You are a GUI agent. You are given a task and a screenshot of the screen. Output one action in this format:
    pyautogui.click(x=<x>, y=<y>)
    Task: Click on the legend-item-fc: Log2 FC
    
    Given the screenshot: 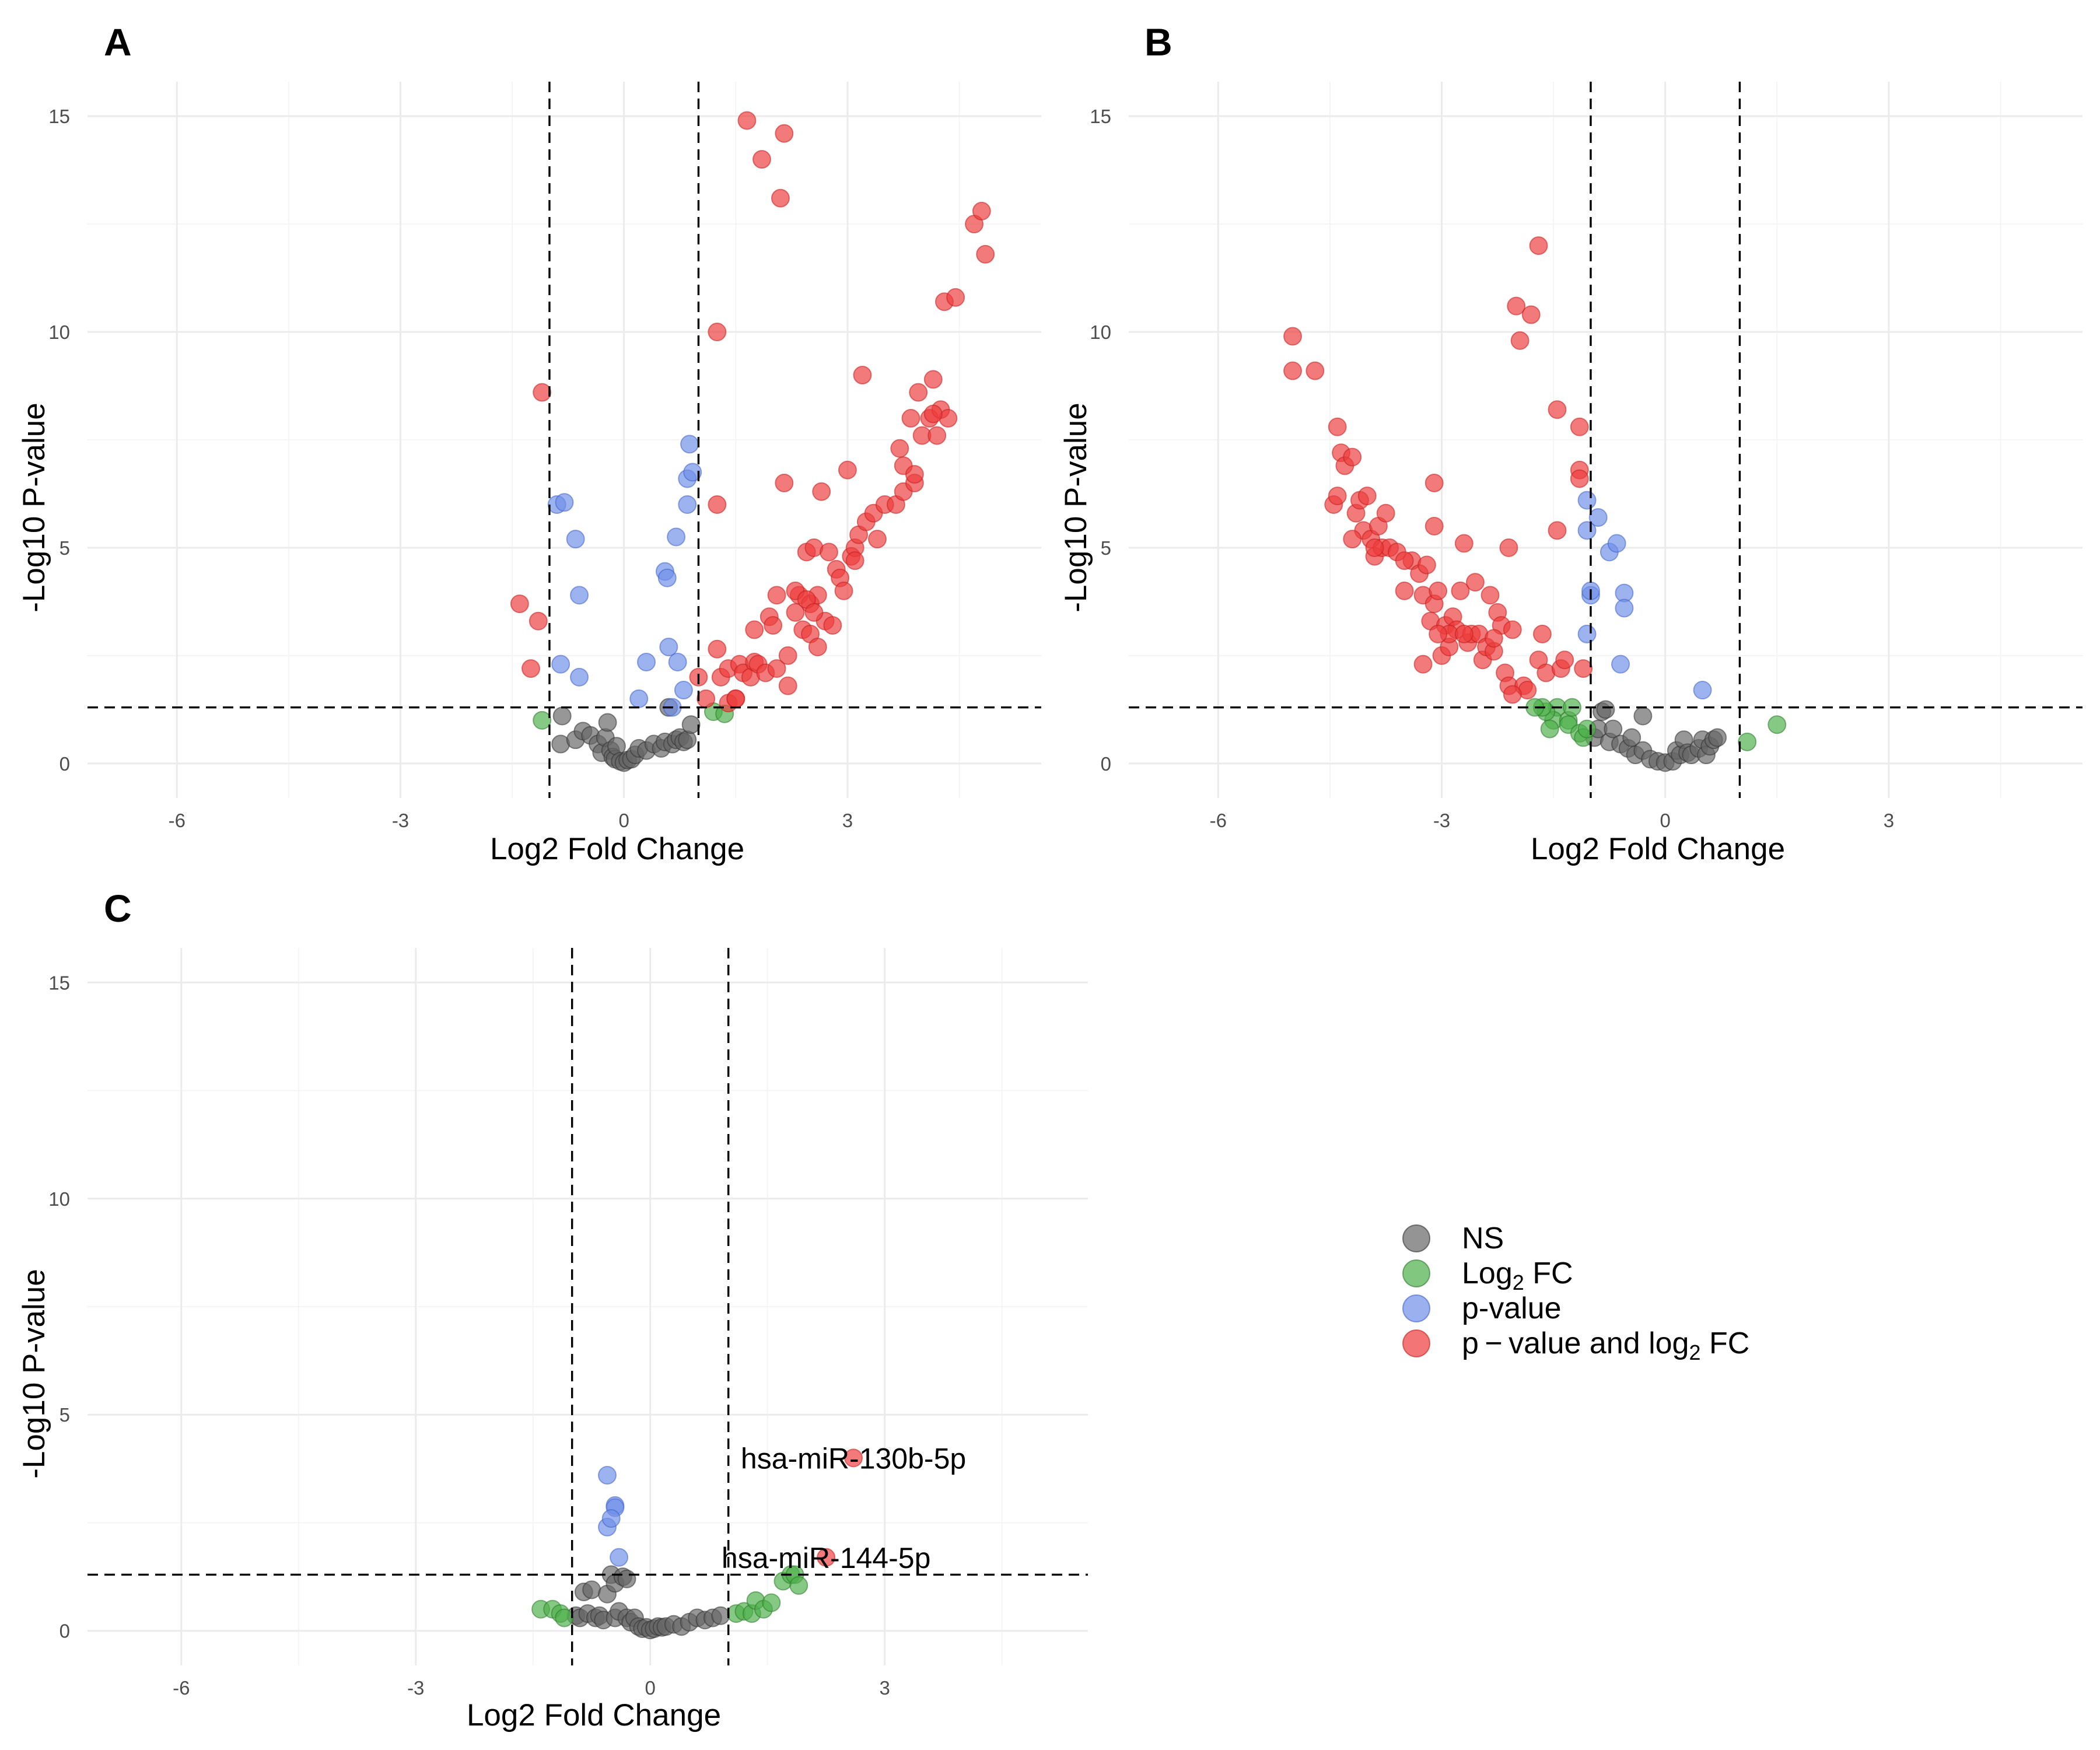 What is the action you would take?
    pyautogui.click(x=1487, y=1275)
    